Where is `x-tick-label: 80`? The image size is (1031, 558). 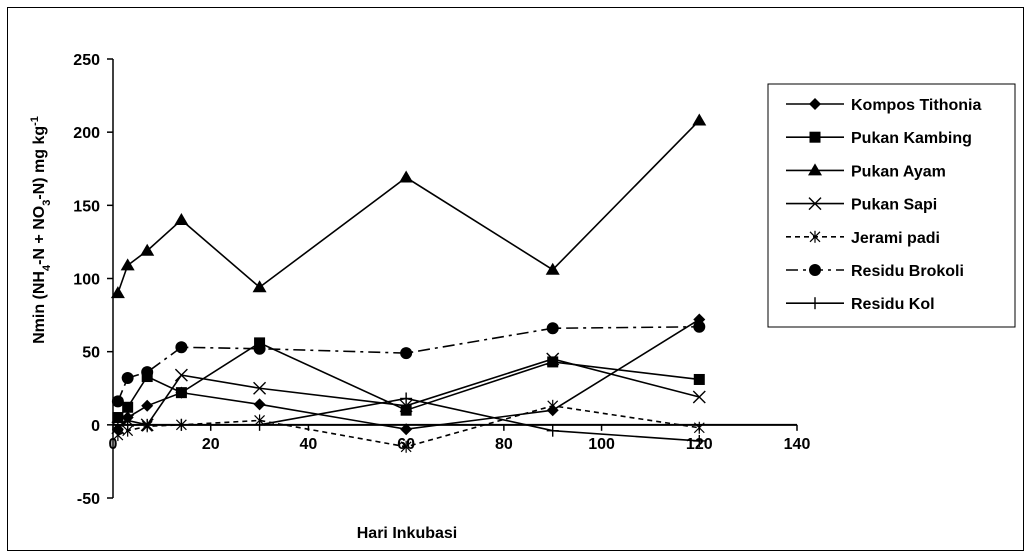 x-tick-label: 80 is located at coordinates (504, 444).